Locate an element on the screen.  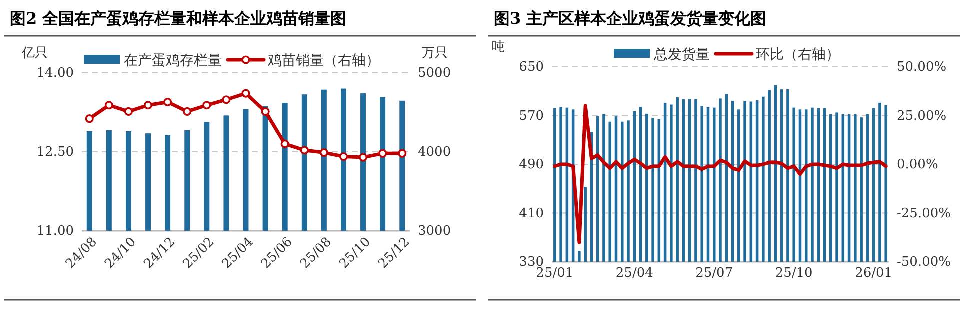
y-tick-label: 14.00 is located at coordinates (55, 74).